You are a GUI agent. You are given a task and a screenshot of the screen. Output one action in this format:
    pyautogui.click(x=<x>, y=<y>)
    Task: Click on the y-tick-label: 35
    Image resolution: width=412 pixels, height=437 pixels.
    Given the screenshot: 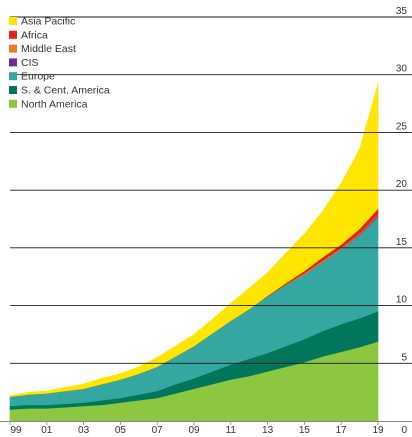 What is the action you would take?
    pyautogui.click(x=402, y=11)
    